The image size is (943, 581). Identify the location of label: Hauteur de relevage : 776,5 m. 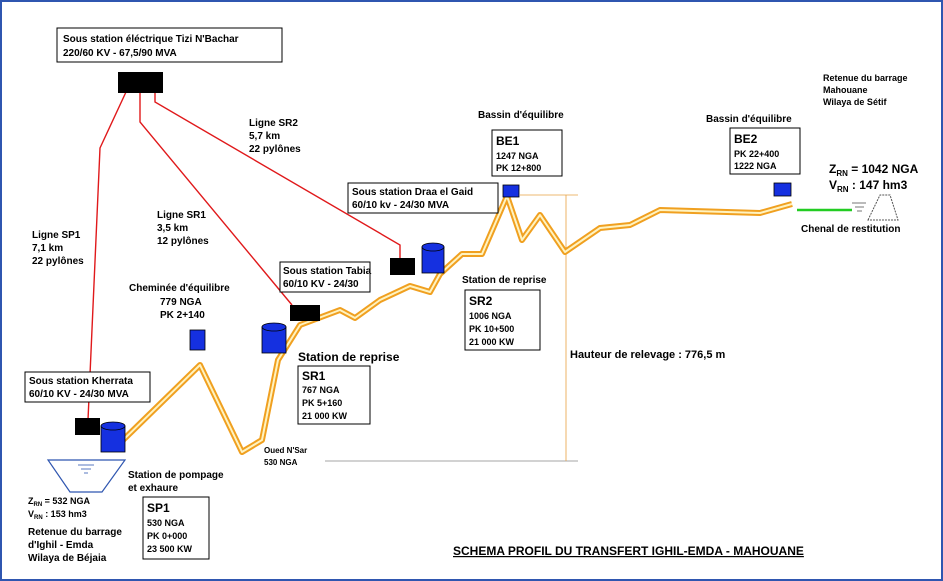
(648, 355).